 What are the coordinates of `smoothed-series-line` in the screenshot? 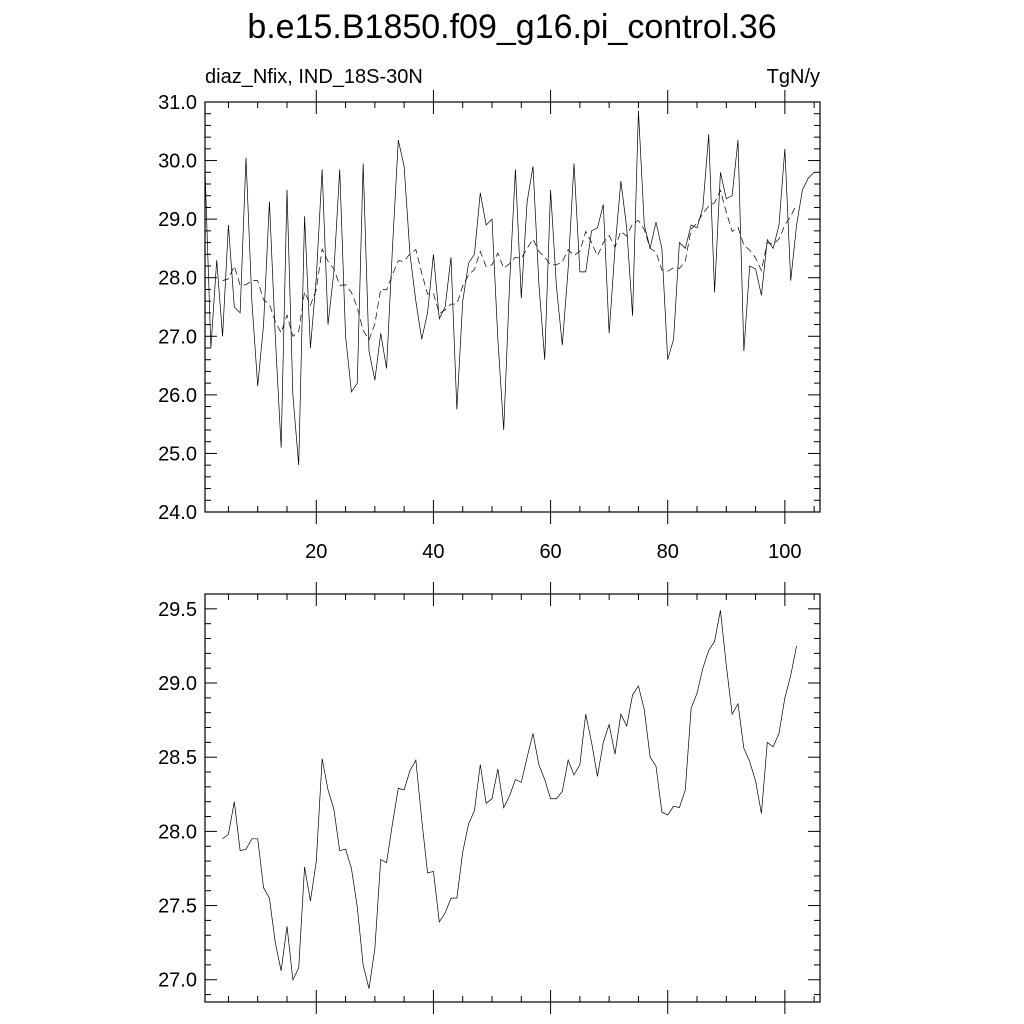 It's located at (509, 265).